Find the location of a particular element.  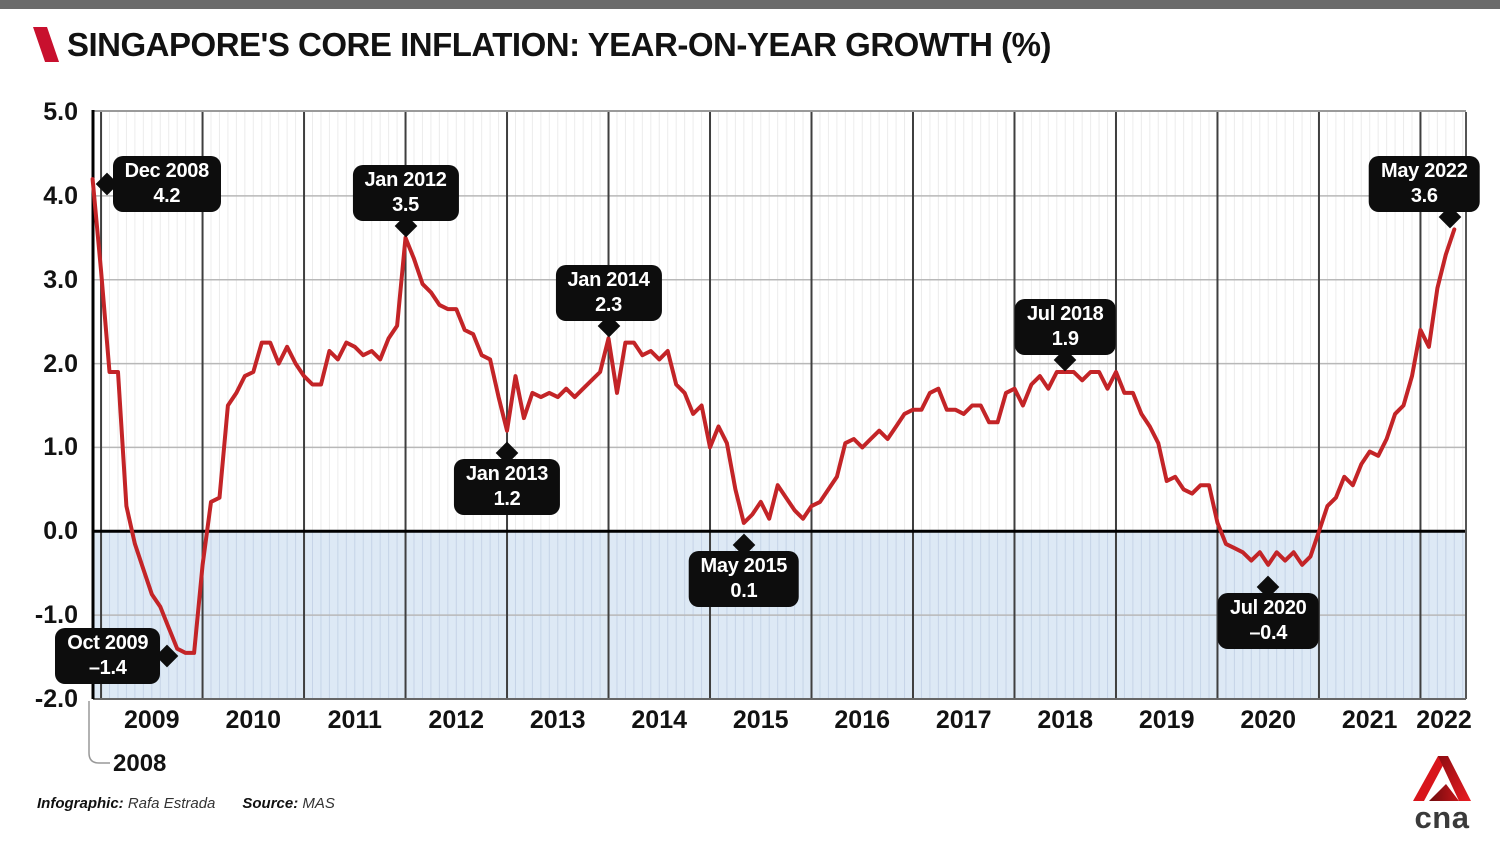

infographic-label: Infographic: is located at coordinates (80, 803).